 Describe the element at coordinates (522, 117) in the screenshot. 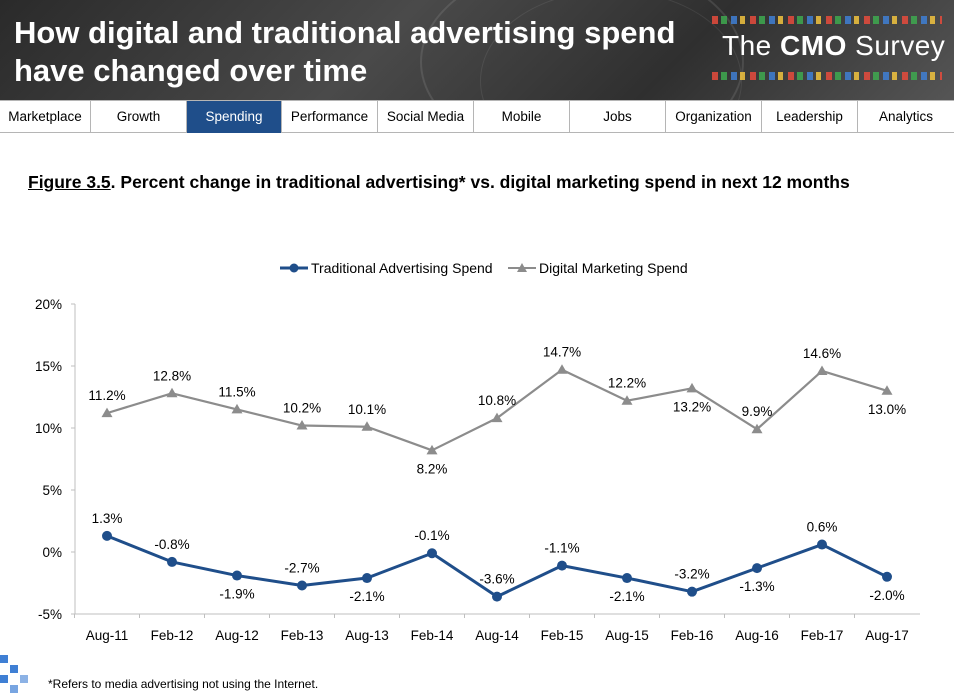

I see `nav-item-mobile: Mobile` at that location.